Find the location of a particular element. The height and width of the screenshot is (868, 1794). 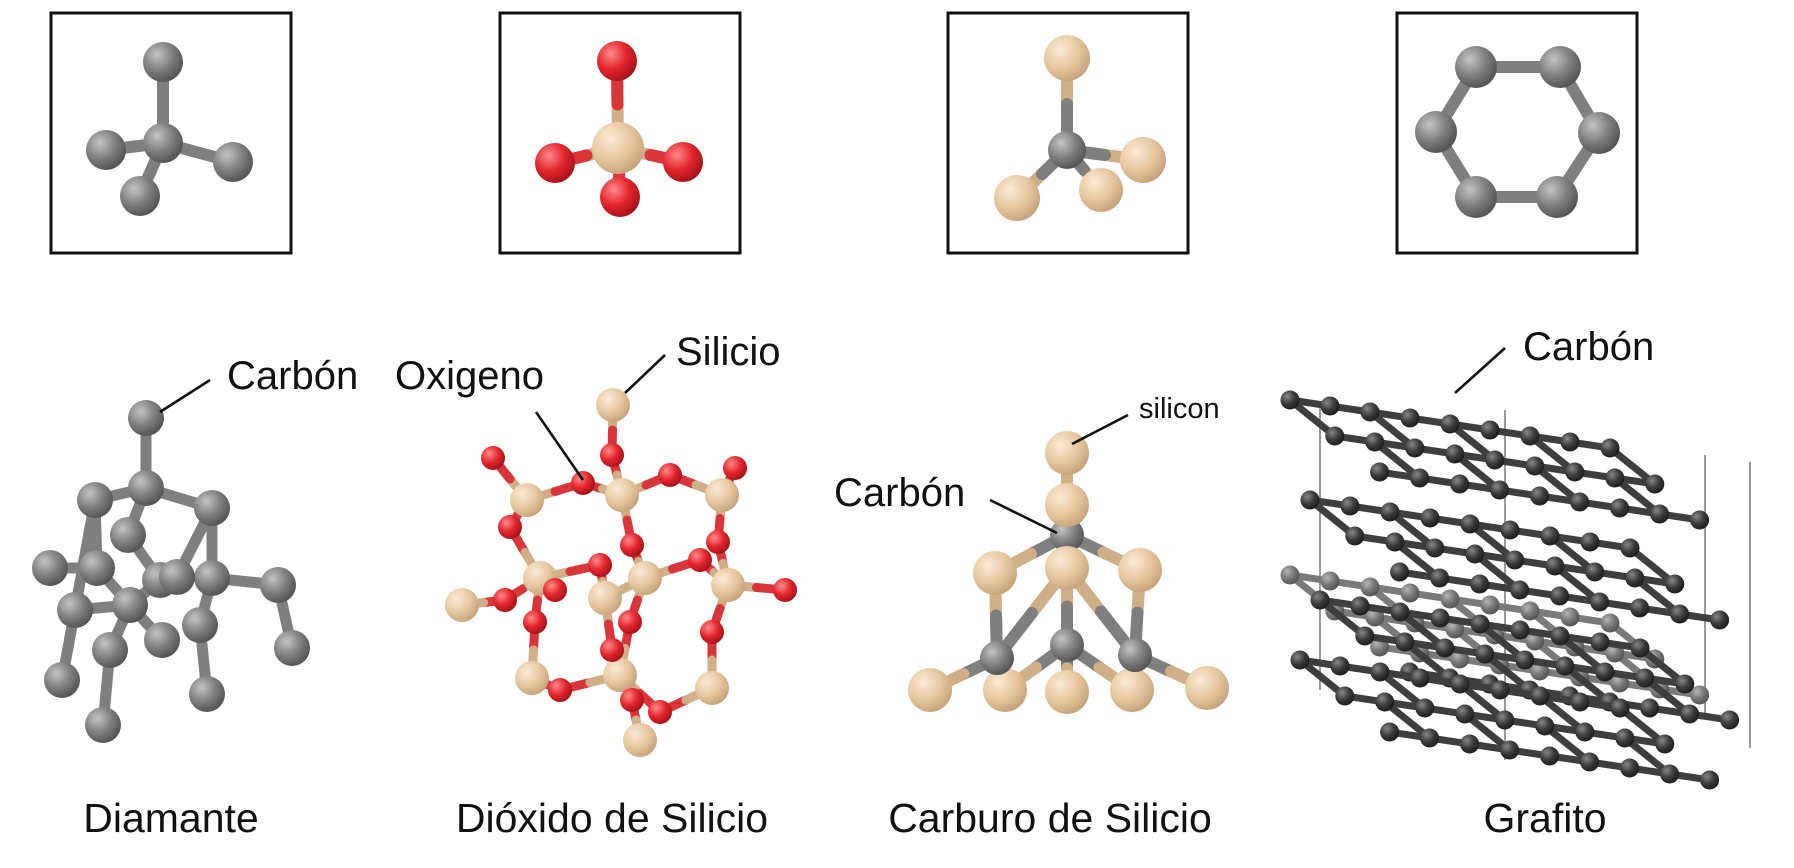

title-diamond: Diamante is located at coordinates (170, 818).